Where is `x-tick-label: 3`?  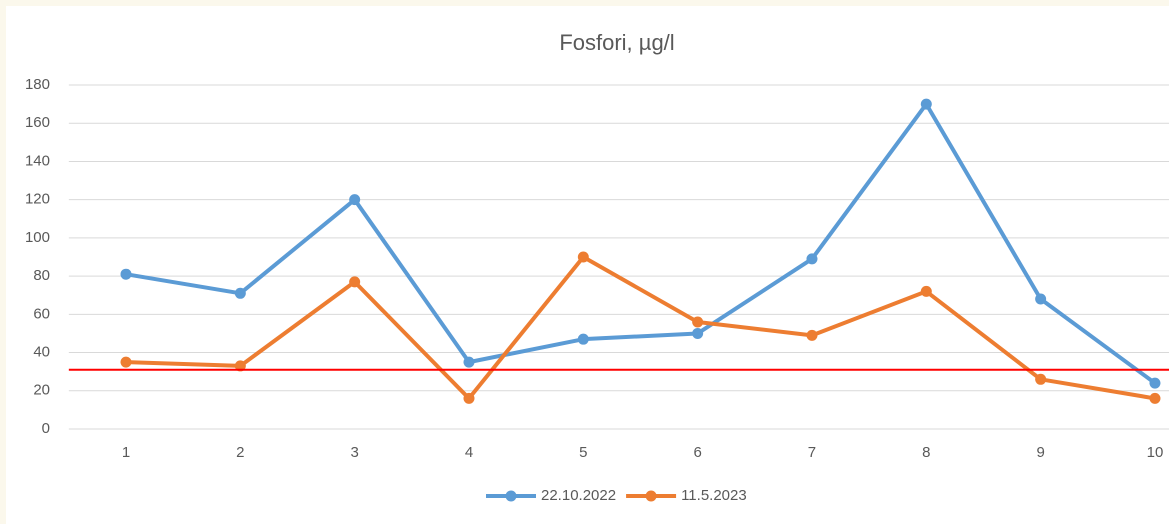 x-tick-label: 3 is located at coordinates (354, 452).